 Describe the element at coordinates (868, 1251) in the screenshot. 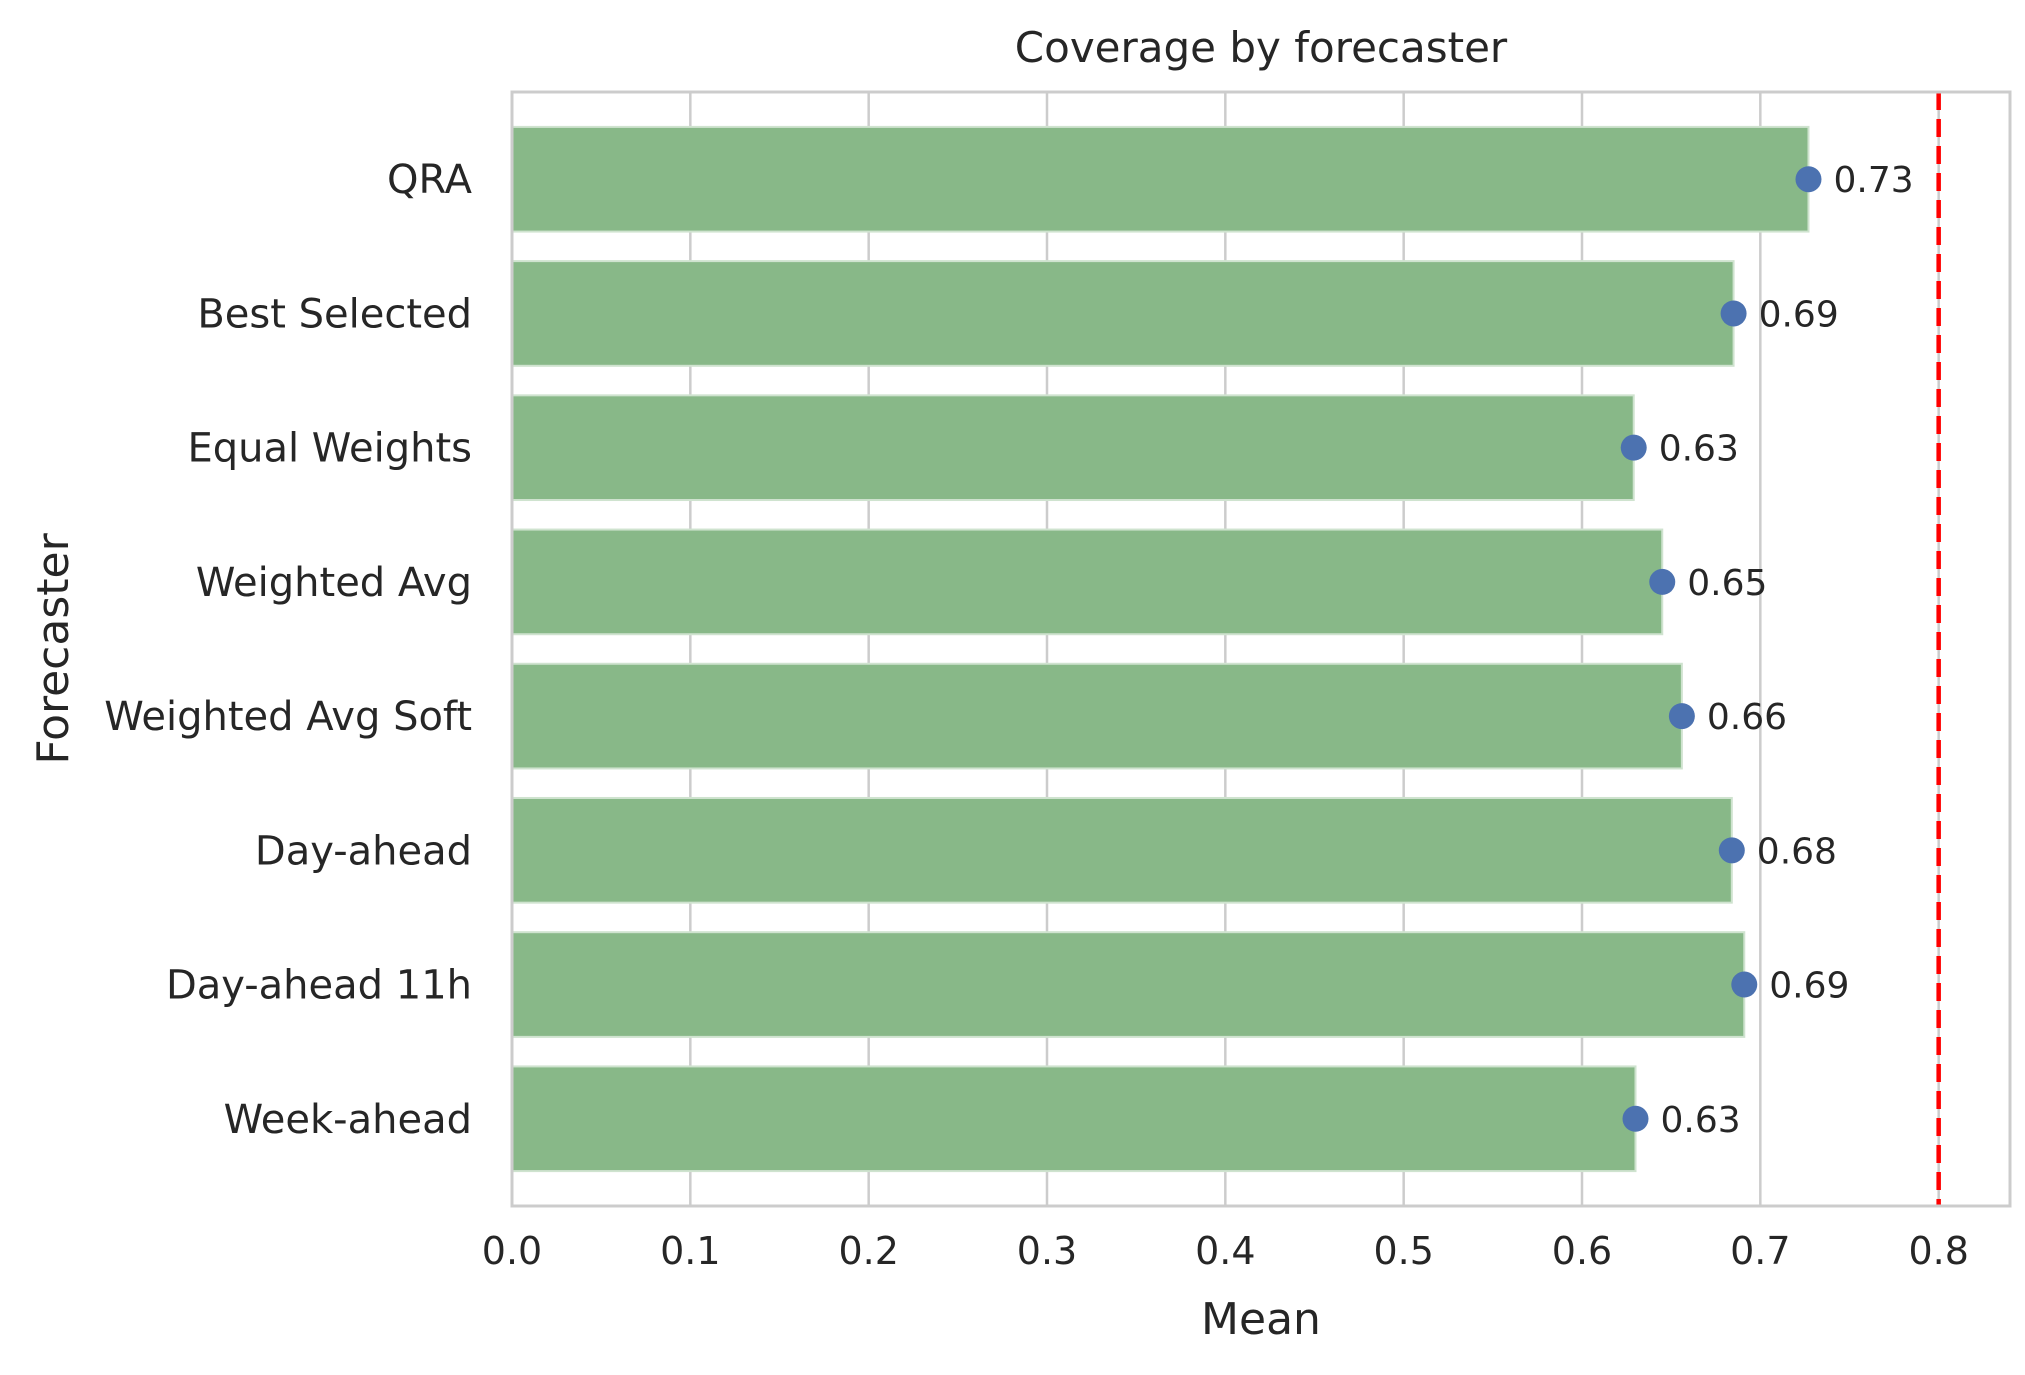

I see `x-tick-label: 0.2` at that location.